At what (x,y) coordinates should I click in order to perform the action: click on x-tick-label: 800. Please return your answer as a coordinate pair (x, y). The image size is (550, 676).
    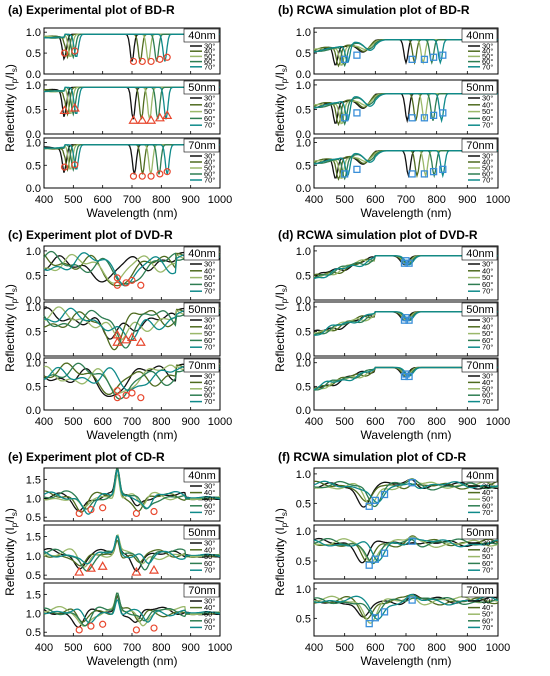
    Looking at the image, I should click on (161, 200).